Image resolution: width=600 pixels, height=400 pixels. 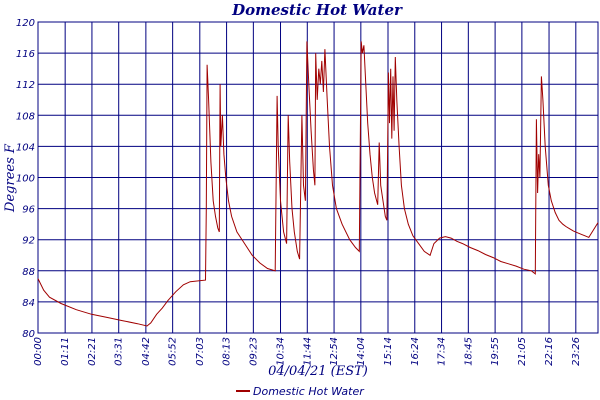 What do you see at coordinates (10, 178) in the screenshot?
I see `y-axis-label: Degrees F` at bounding box center [10, 178].